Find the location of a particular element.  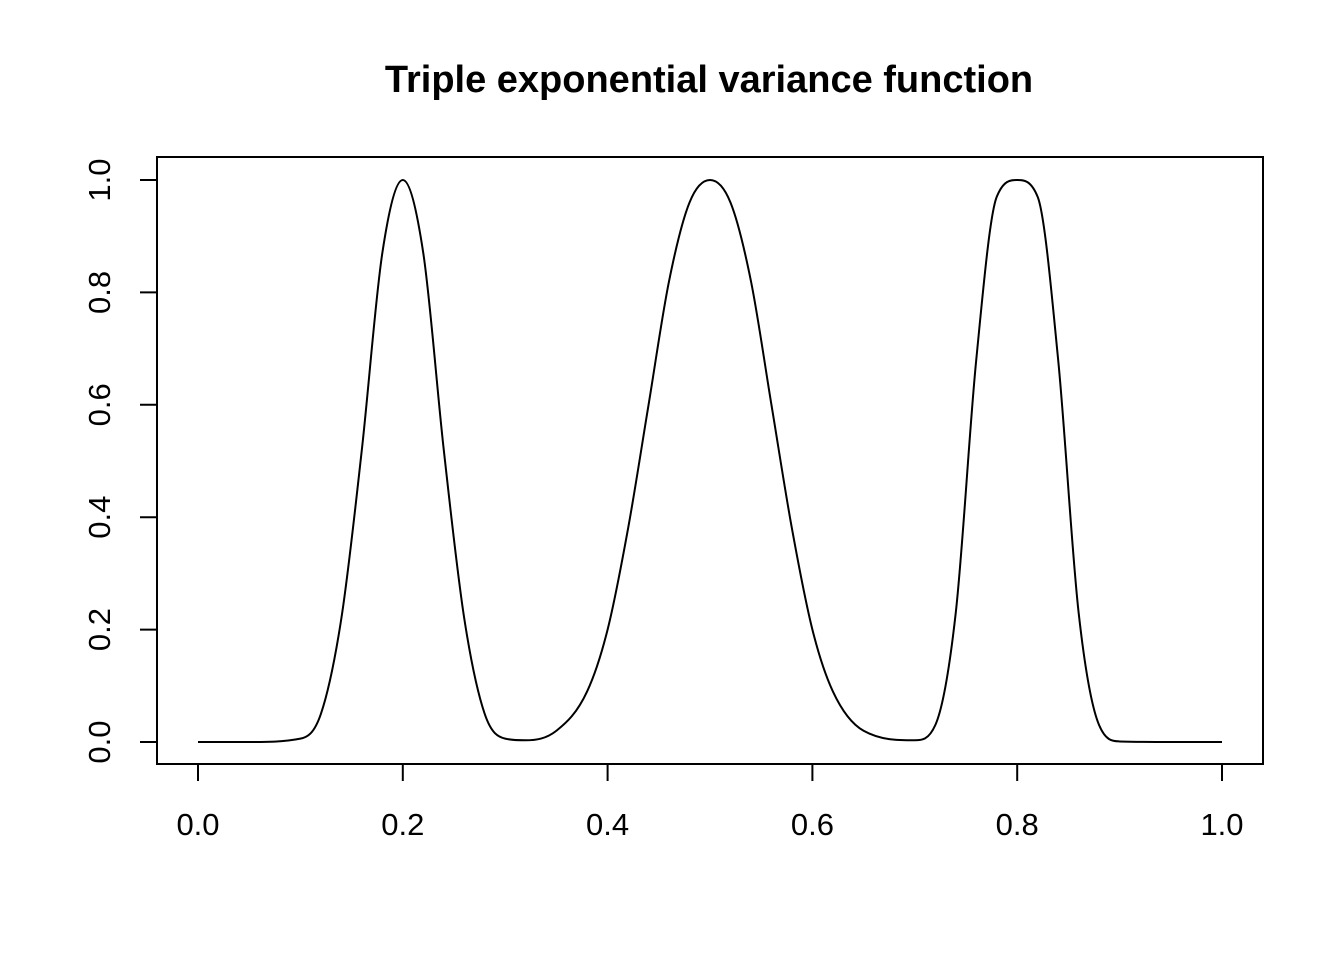

y-axis: 0.0 0.2 0.4 0.6 0.8 1.0 is located at coordinates (120, 461).